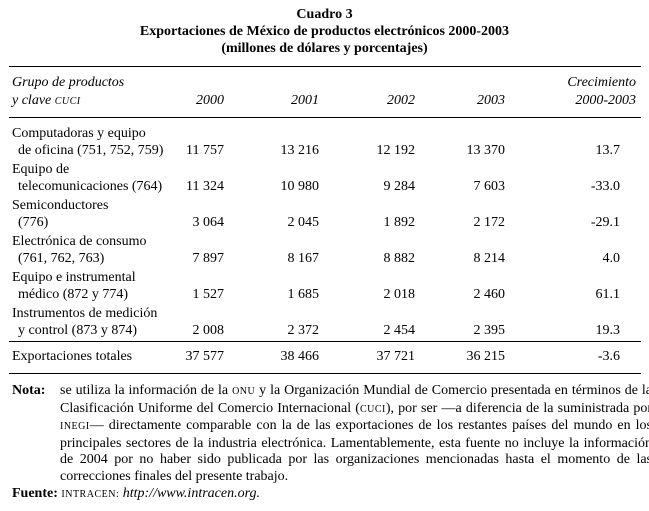 The width and height of the screenshot is (649, 511). Describe the element at coordinates (605, 186) in the screenshot. I see `growth-cell: -33.0` at that location.